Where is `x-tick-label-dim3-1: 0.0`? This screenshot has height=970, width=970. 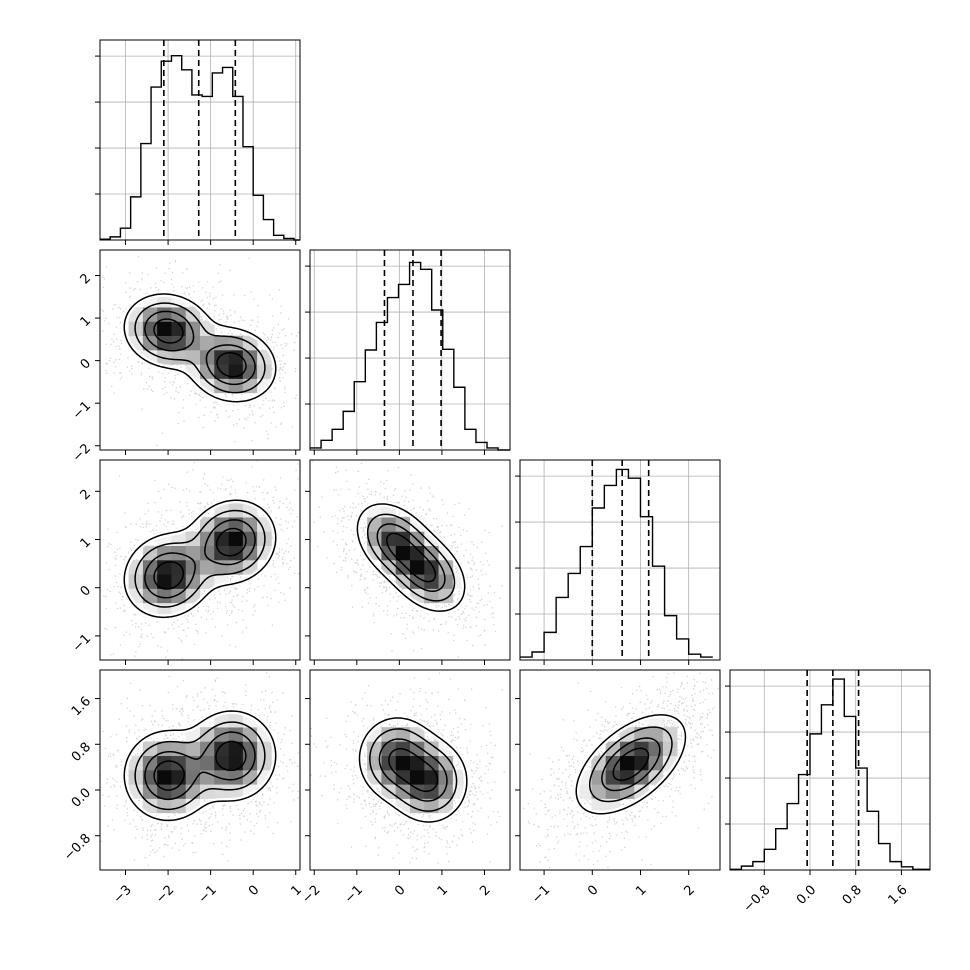
x-tick-label-dim3-1: 0.0 is located at coordinates (806, 895).